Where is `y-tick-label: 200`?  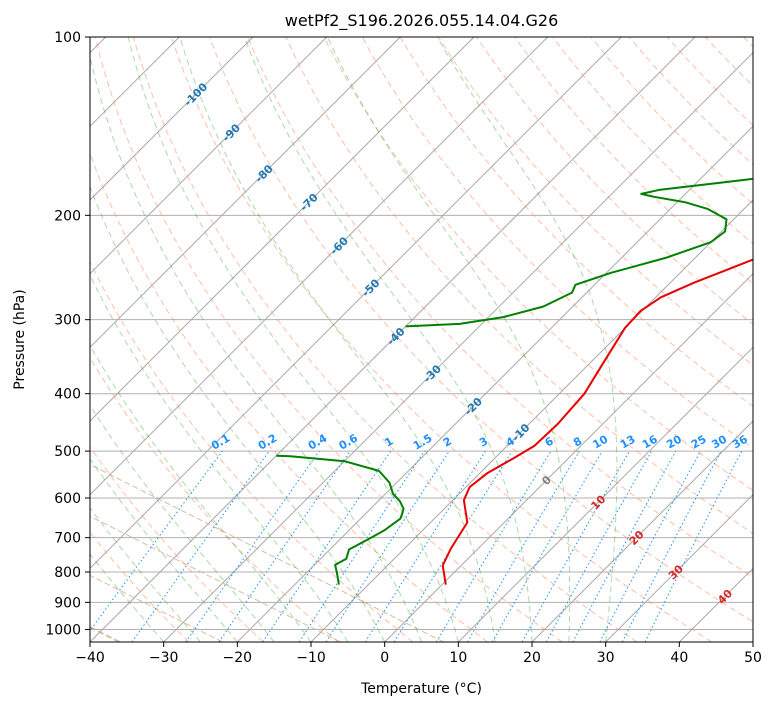 y-tick-label: 200 is located at coordinates (67, 216).